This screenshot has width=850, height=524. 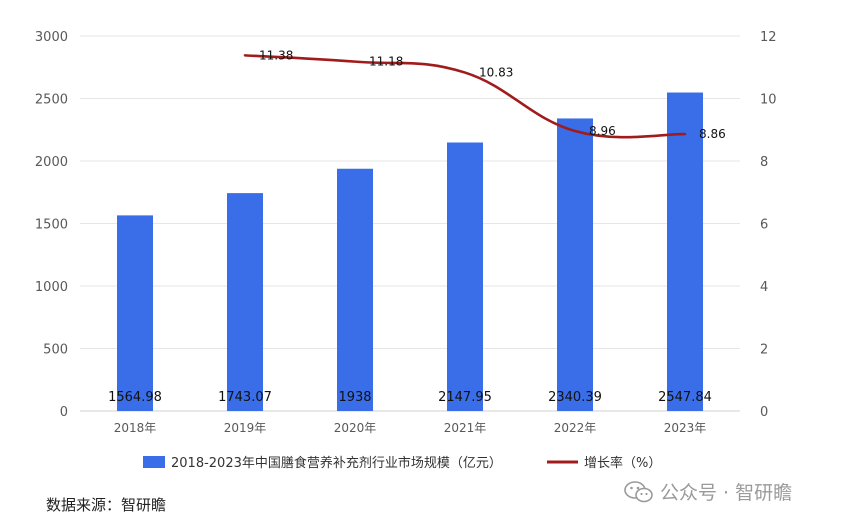 What do you see at coordinates (622, 463) in the screenshot?
I see `legend-label-line: 增长率（%）` at bounding box center [622, 463].